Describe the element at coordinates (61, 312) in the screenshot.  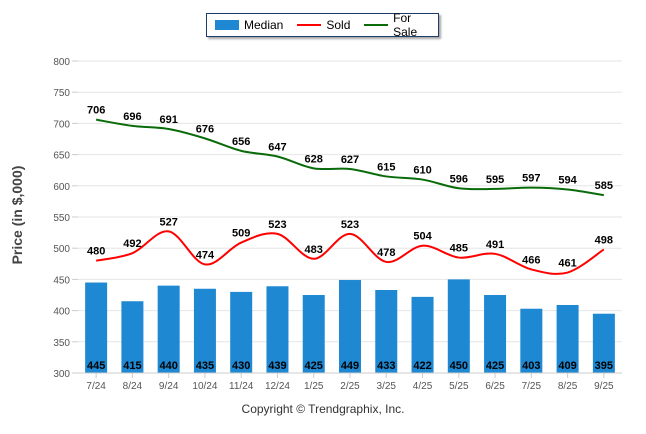
I see `y-tick-label: 400` at that location.